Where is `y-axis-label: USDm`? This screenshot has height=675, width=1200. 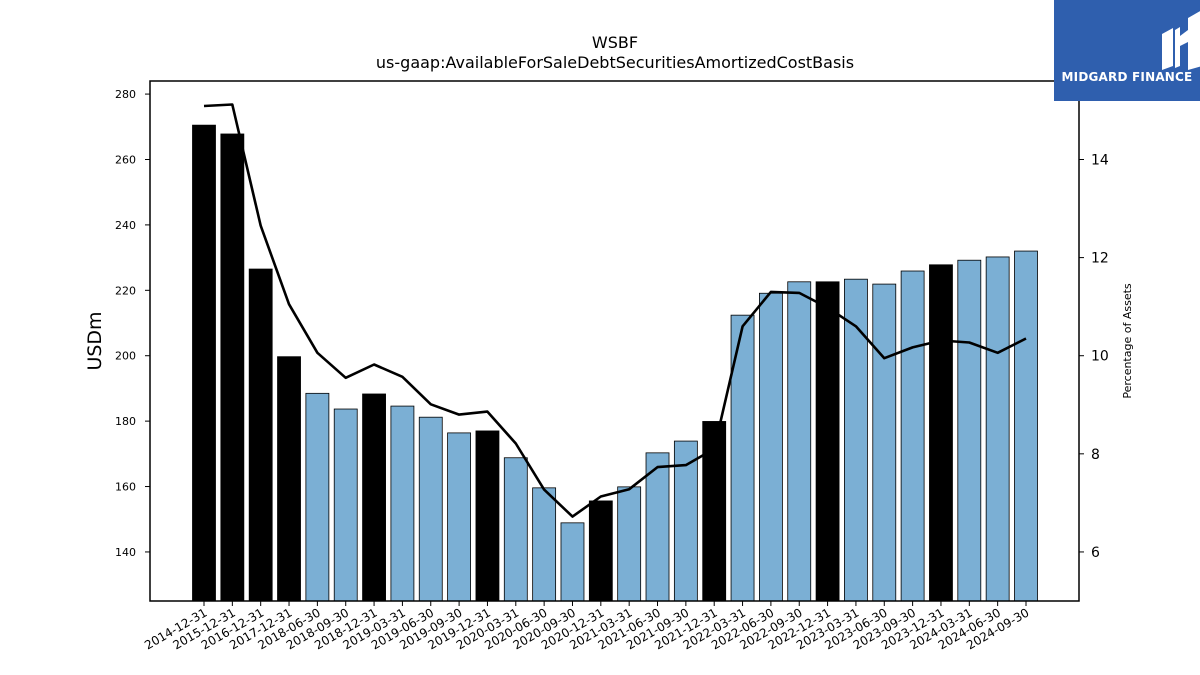 y-axis-label: USDm is located at coordinates (95, 340).